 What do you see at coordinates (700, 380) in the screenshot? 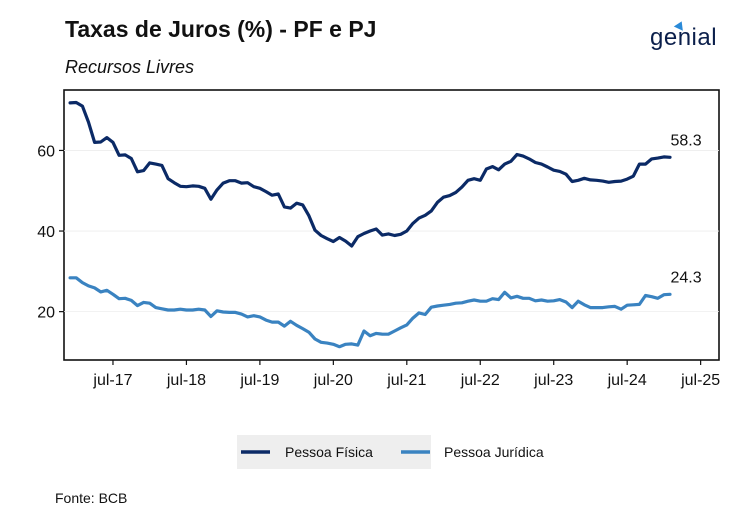
I see `x-tick-label: jul-25` at bounding box center [700, 380].